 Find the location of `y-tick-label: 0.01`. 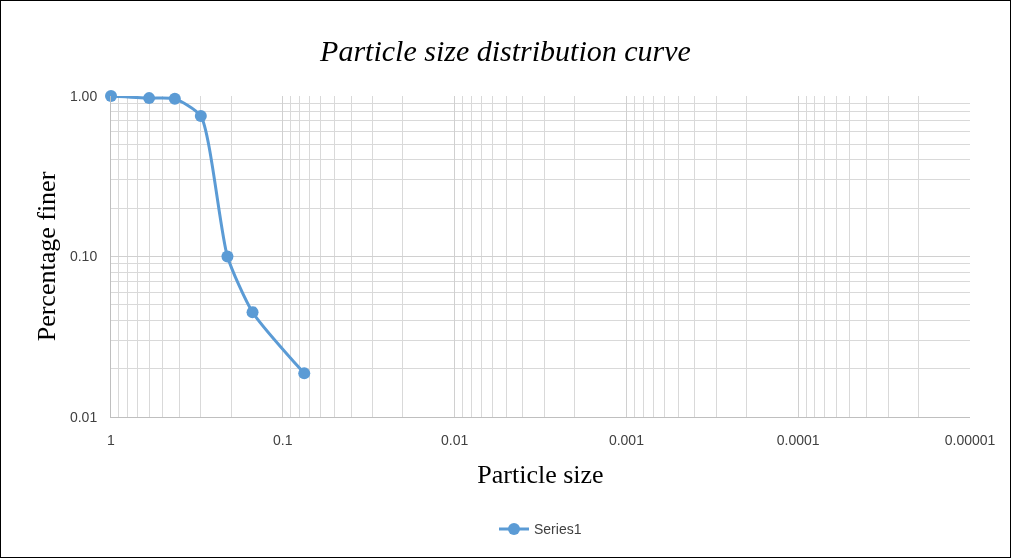

y-tick-label: 0.01 is located at coordinates (83, 416).